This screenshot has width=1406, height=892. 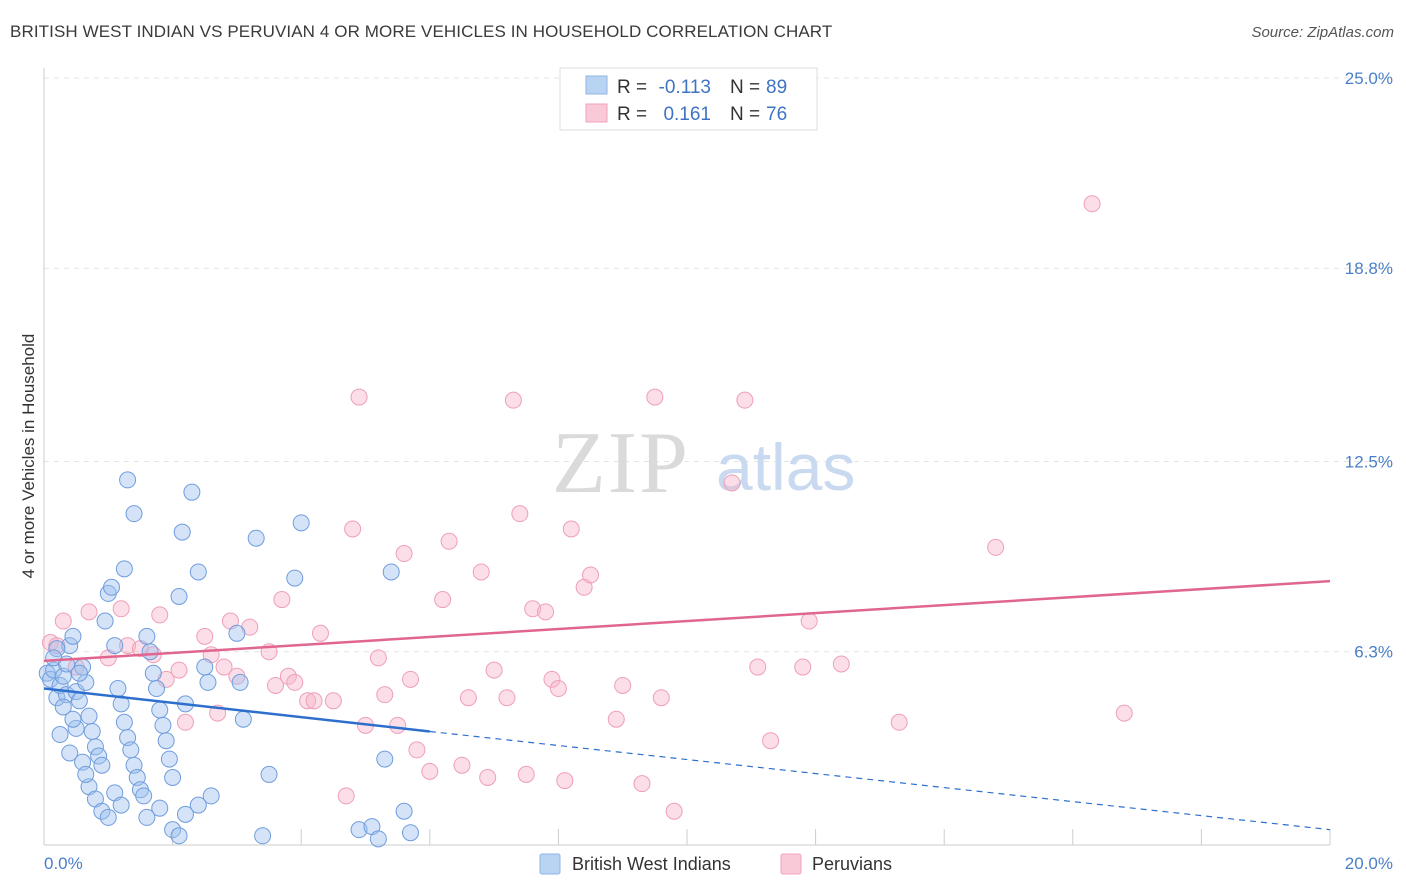 I want to click on legend-swatch-blue, so click(x=596, y=85).